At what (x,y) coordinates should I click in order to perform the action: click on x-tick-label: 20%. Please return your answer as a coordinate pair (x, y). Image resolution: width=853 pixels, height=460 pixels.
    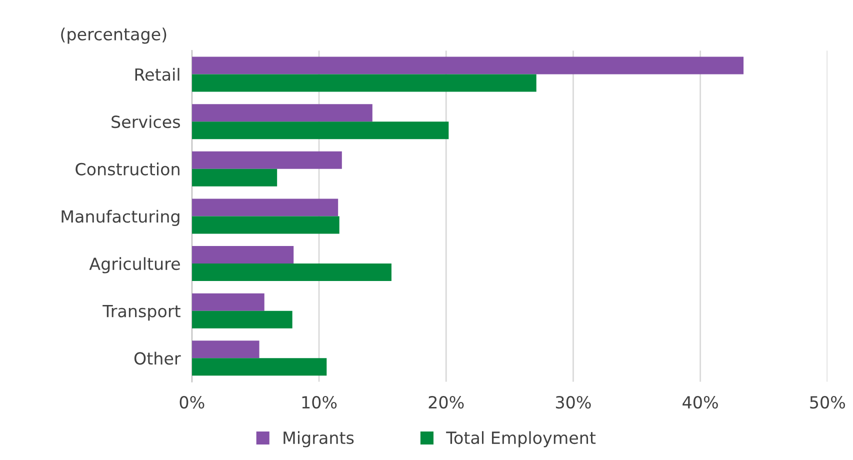
    Looking at the image, I should click on (446, 402).